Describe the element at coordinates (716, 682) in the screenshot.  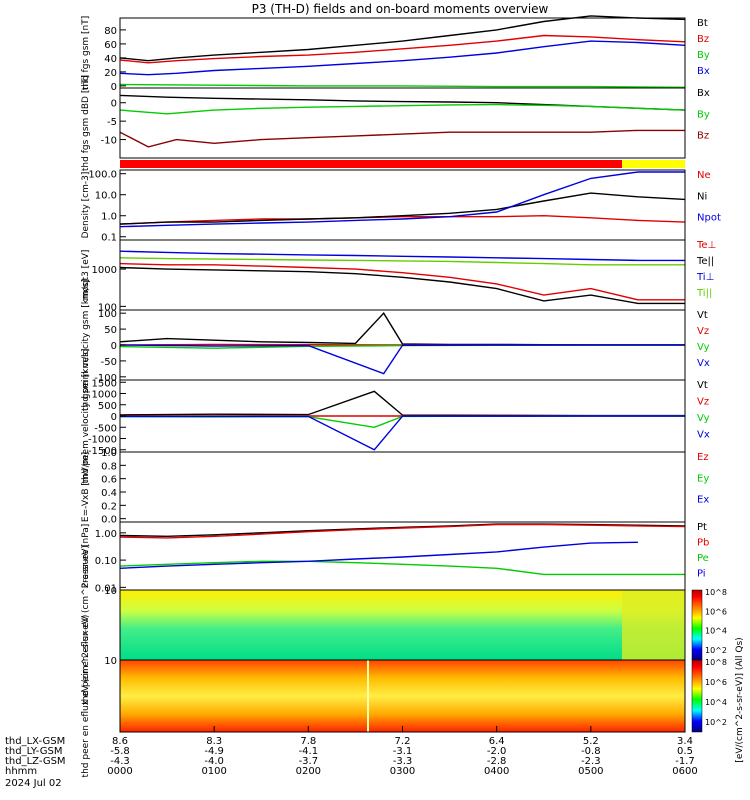
I see `colorbar-tick-label: 10^6` at that location.